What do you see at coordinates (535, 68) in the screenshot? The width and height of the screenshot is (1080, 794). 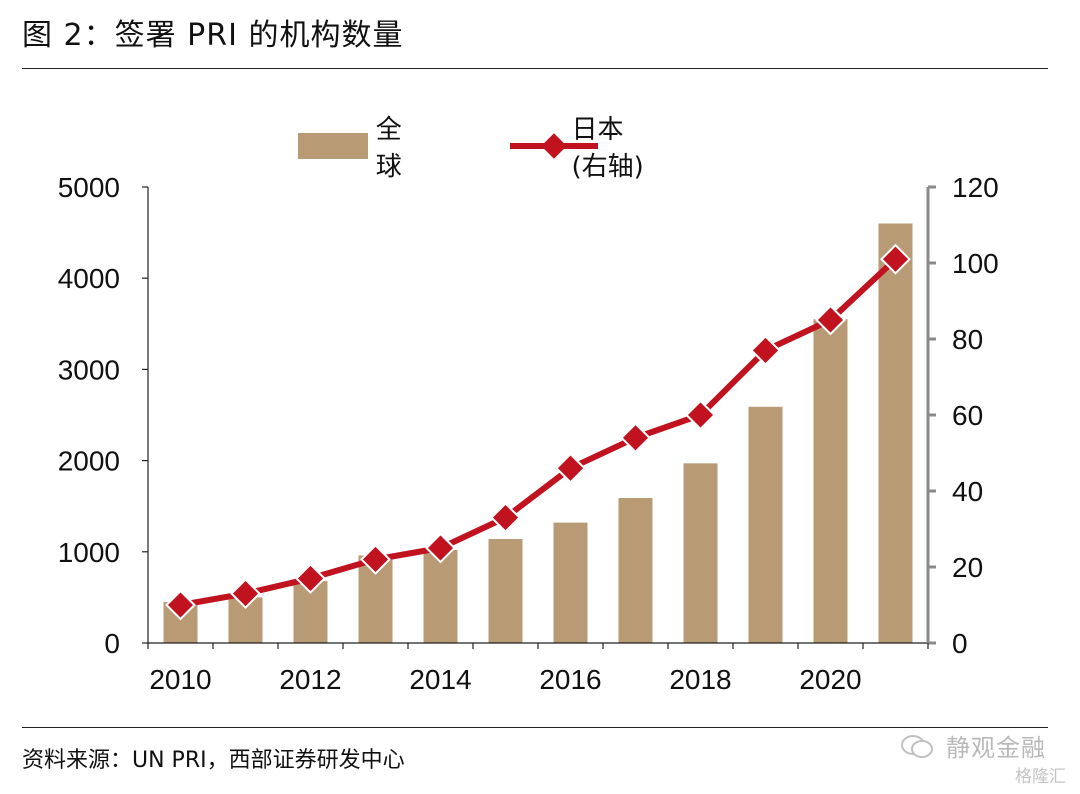 I see `top-rule` at bounding box center [535, 68].